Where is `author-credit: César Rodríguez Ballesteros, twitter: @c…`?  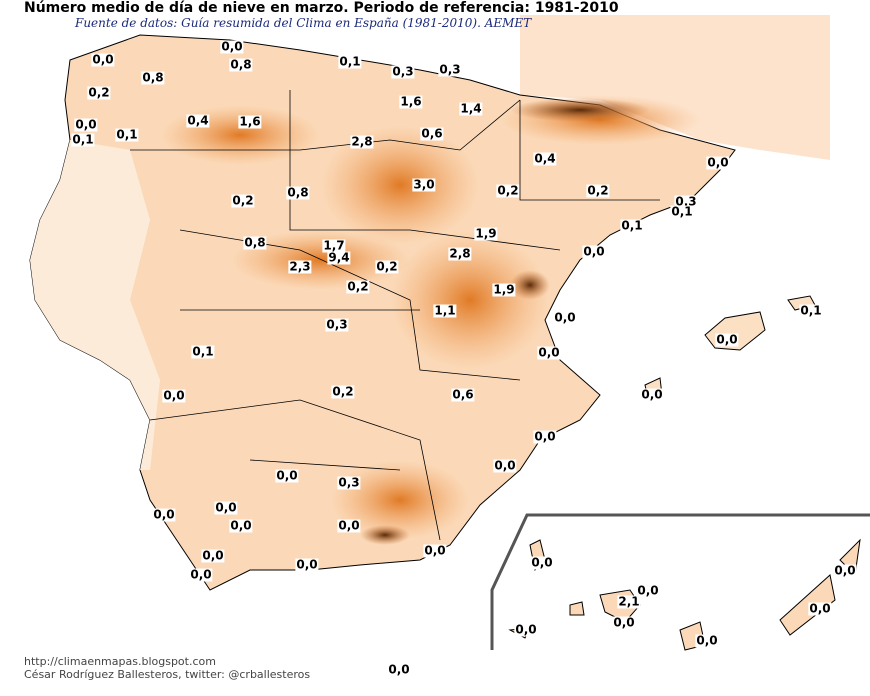 author-credit: César Rodríguez Ballesteros, twitter: @c… is located at coordinates (167, 674).